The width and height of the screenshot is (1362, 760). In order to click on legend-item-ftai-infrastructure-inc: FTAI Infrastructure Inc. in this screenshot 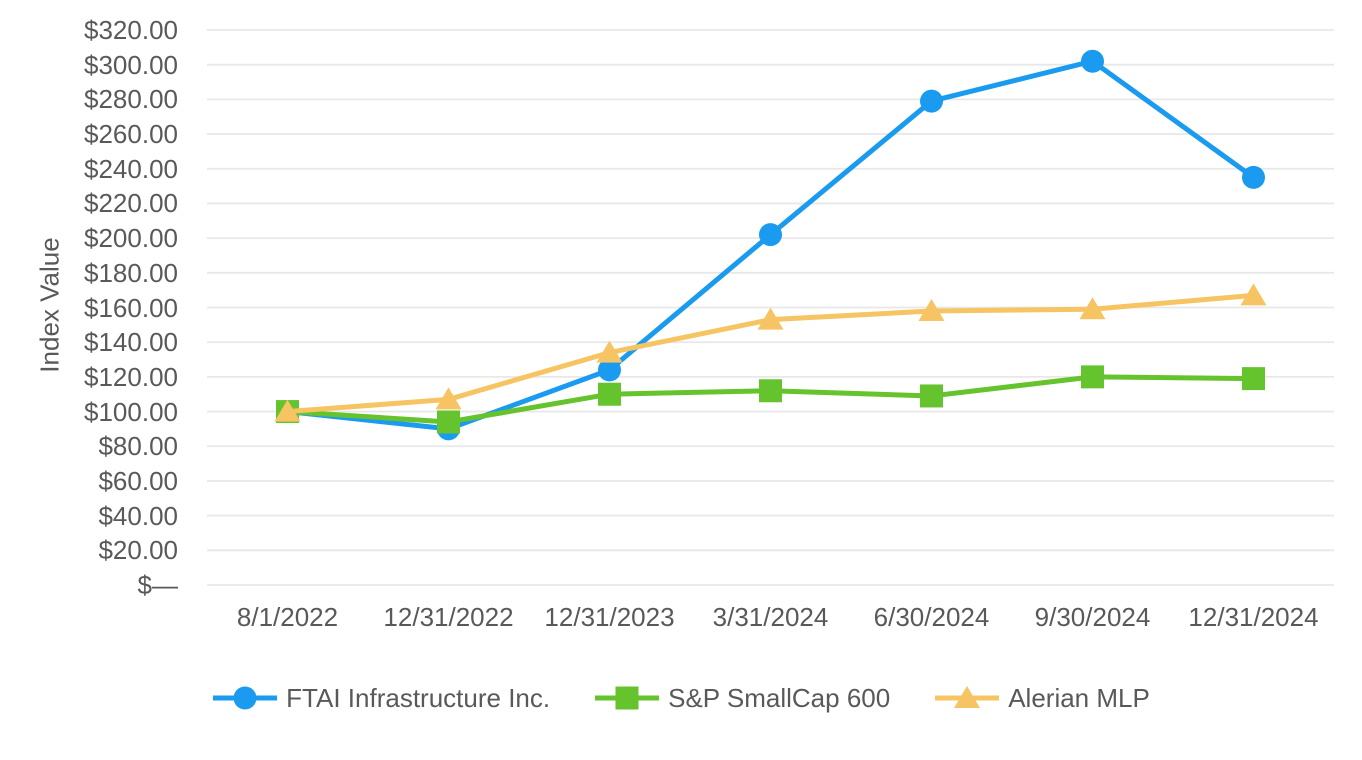, I will do `click(381, 698)`.